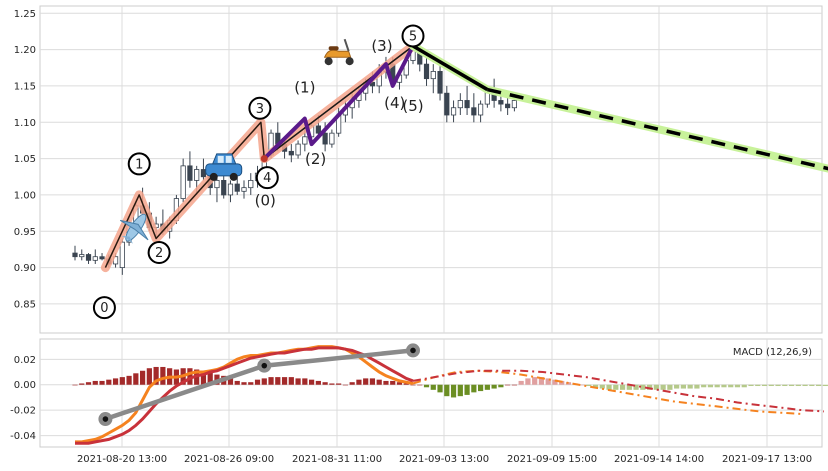  What do you see at coordinates (304, 88) in the screenshot?
I see `sub-wave-label: (1)` at bounding box center [304, 88].